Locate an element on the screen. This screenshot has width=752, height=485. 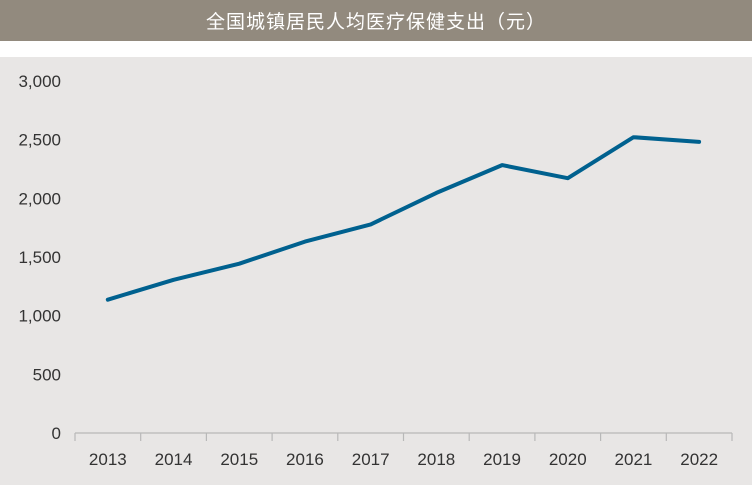
y-tick-label: 2,500 is located at coordinates (39, 140).